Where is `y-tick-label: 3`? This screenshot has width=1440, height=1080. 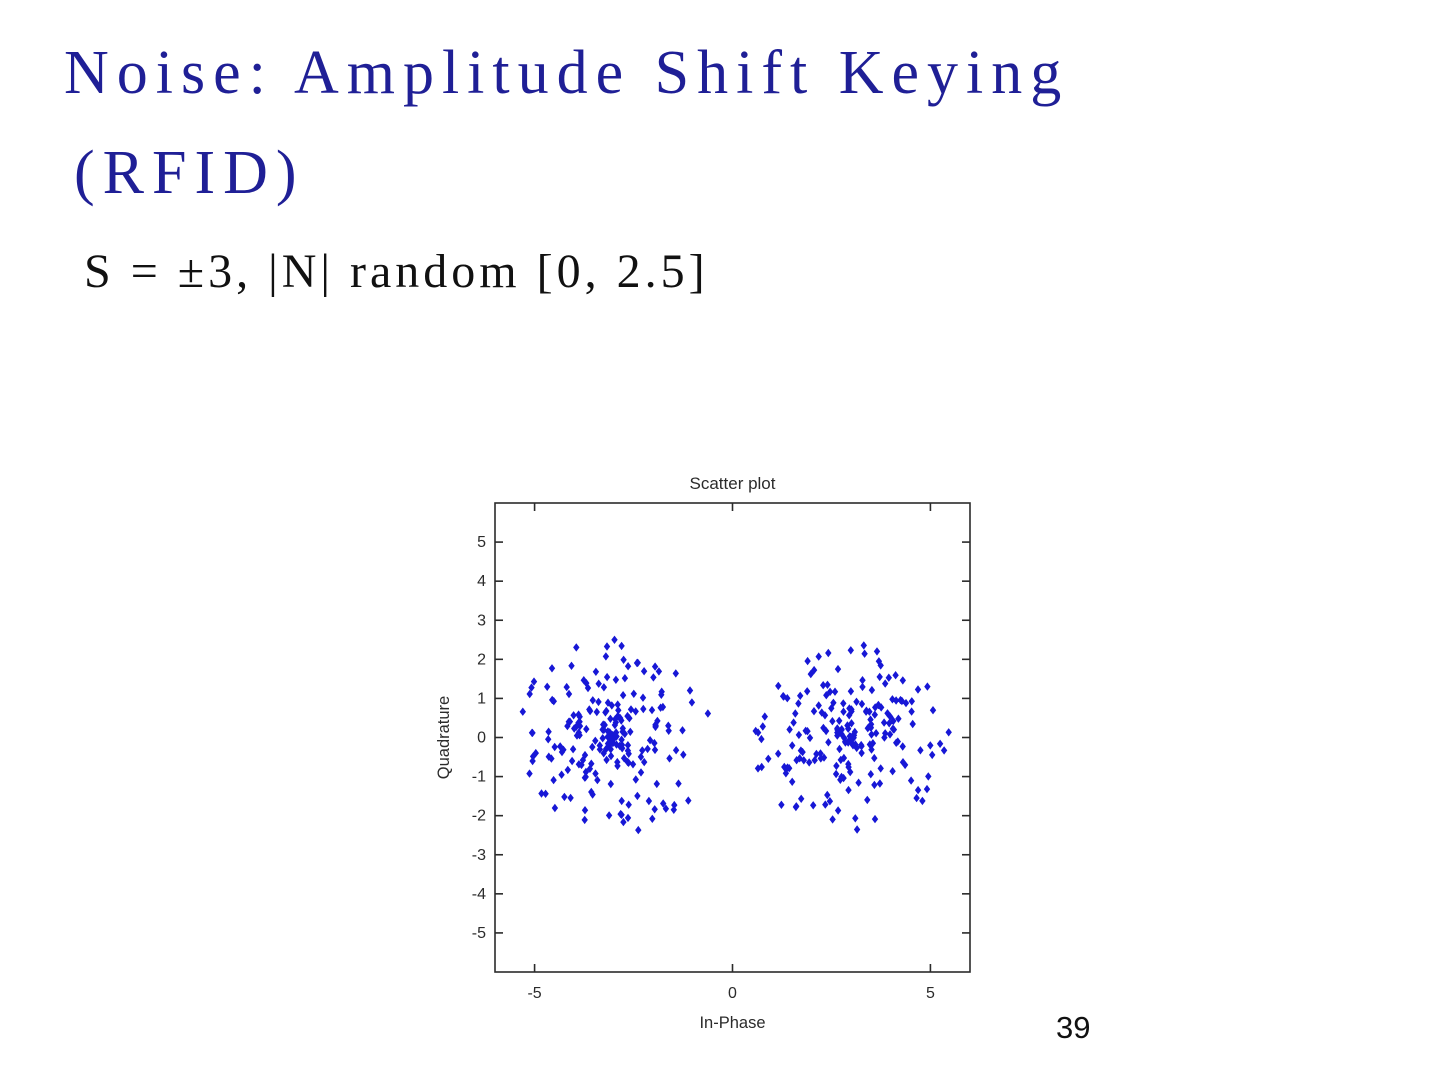
y-tick-label: 3 is located at coordinates (481, 620).